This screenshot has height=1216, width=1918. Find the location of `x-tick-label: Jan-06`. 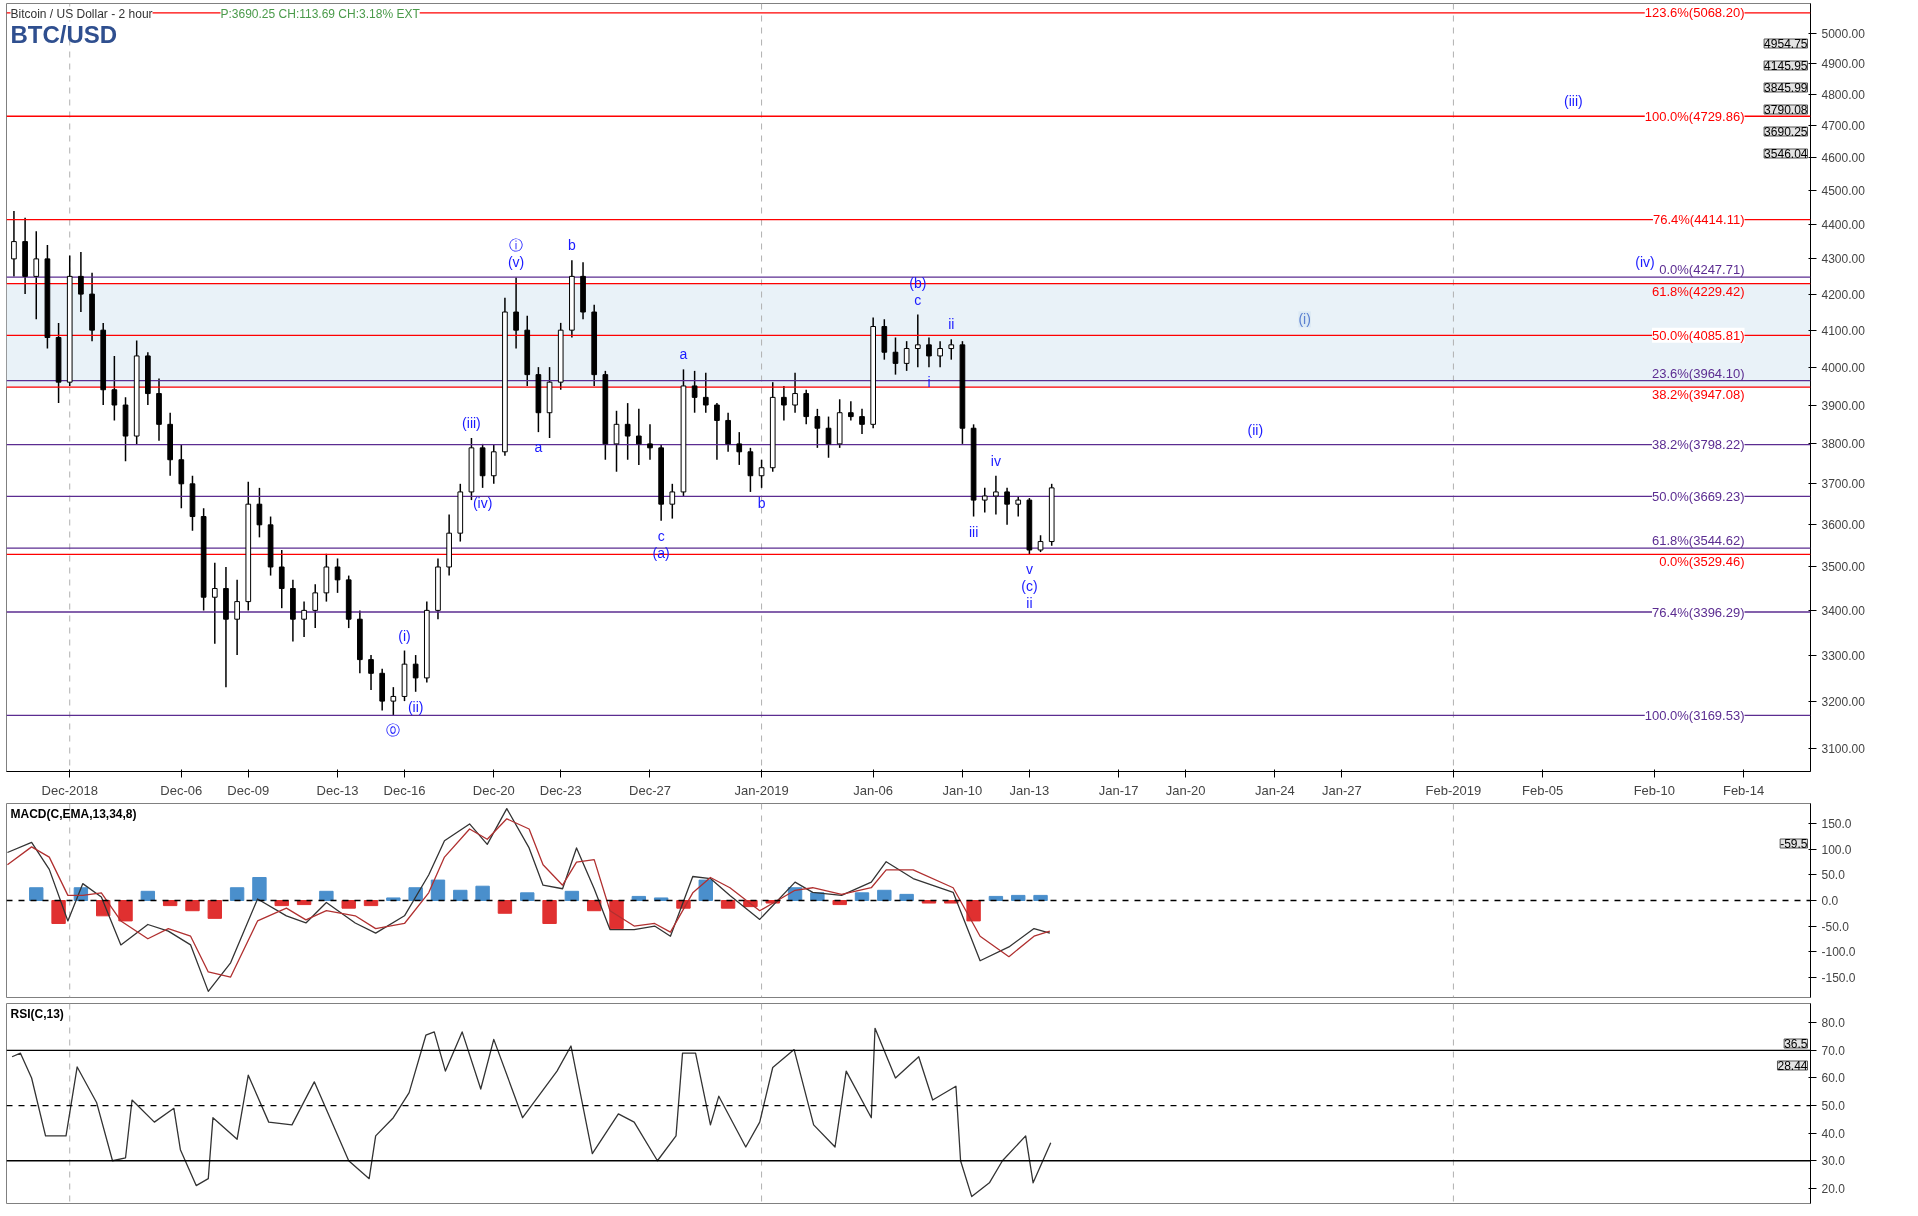

x-tick-label: Jan-06 is located at coordinates (873, 790).